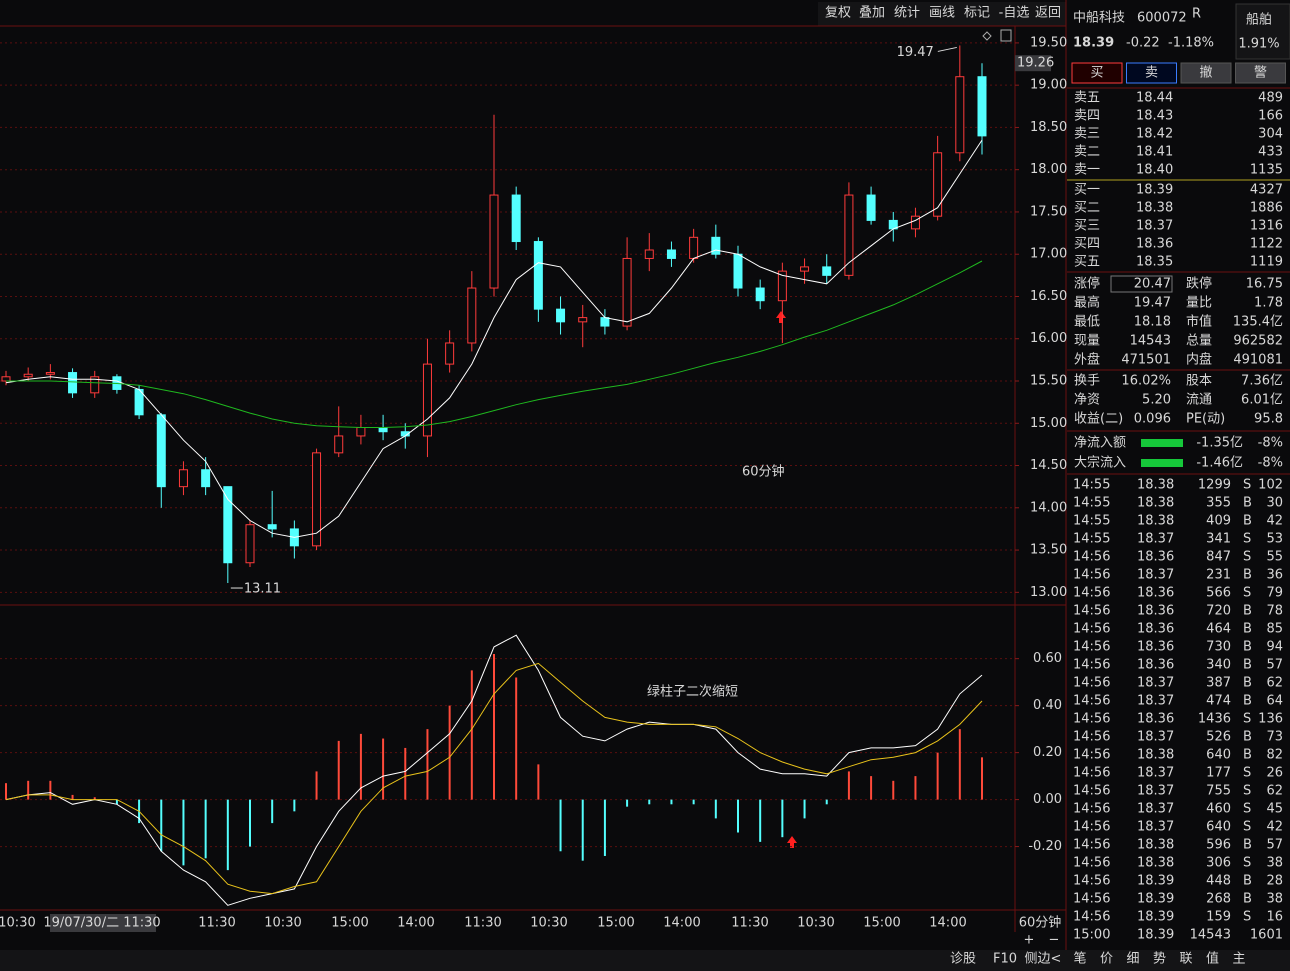 The image size is (1290, 971). I want to click on toolbar-button: 叠加, so click(872, 13).